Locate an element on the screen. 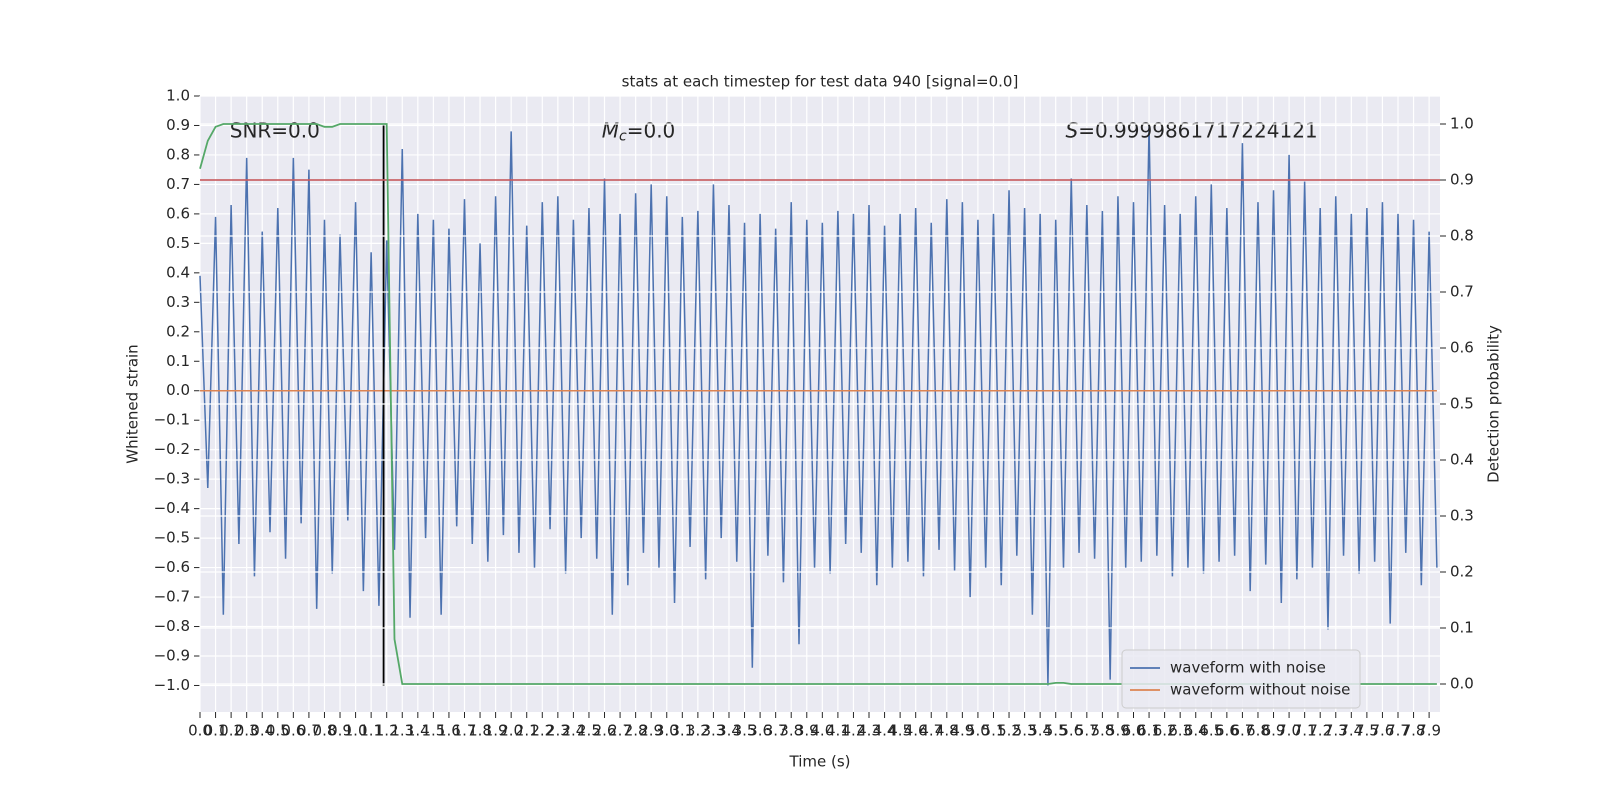 The image size is (1600, 800). x-tick-label: 0.8 is located at coordinates (325, 731).